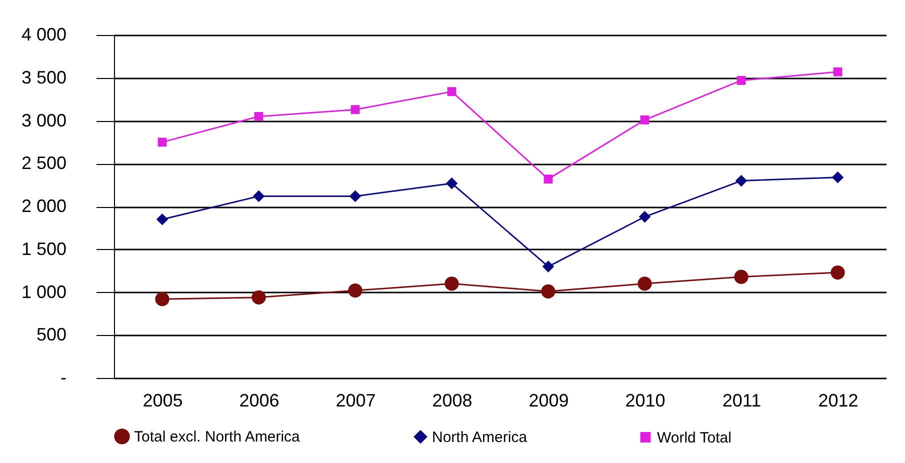  What do you see at coordinates (452, 400) in the screenshot?
I see `x-tick-label: 2008` at bounding box center [452, 400].